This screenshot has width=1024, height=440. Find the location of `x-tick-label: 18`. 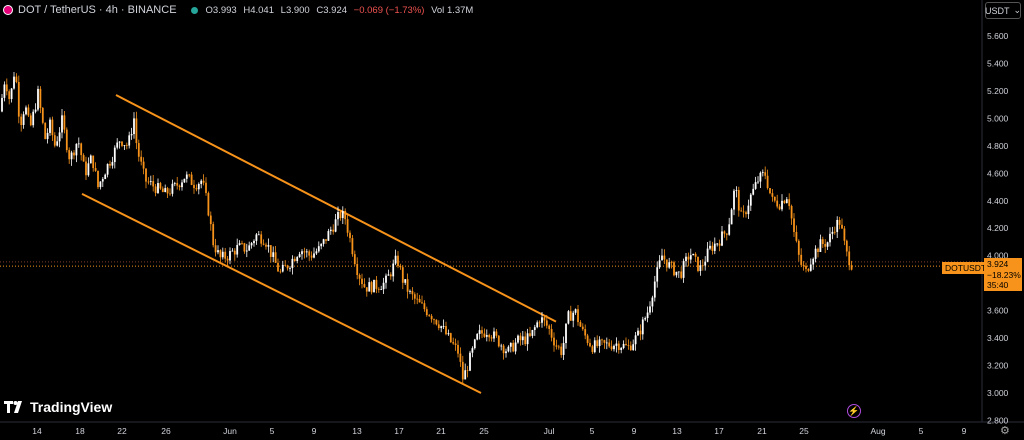

x-tick-label: 18 is located at coordinates (80, 431).